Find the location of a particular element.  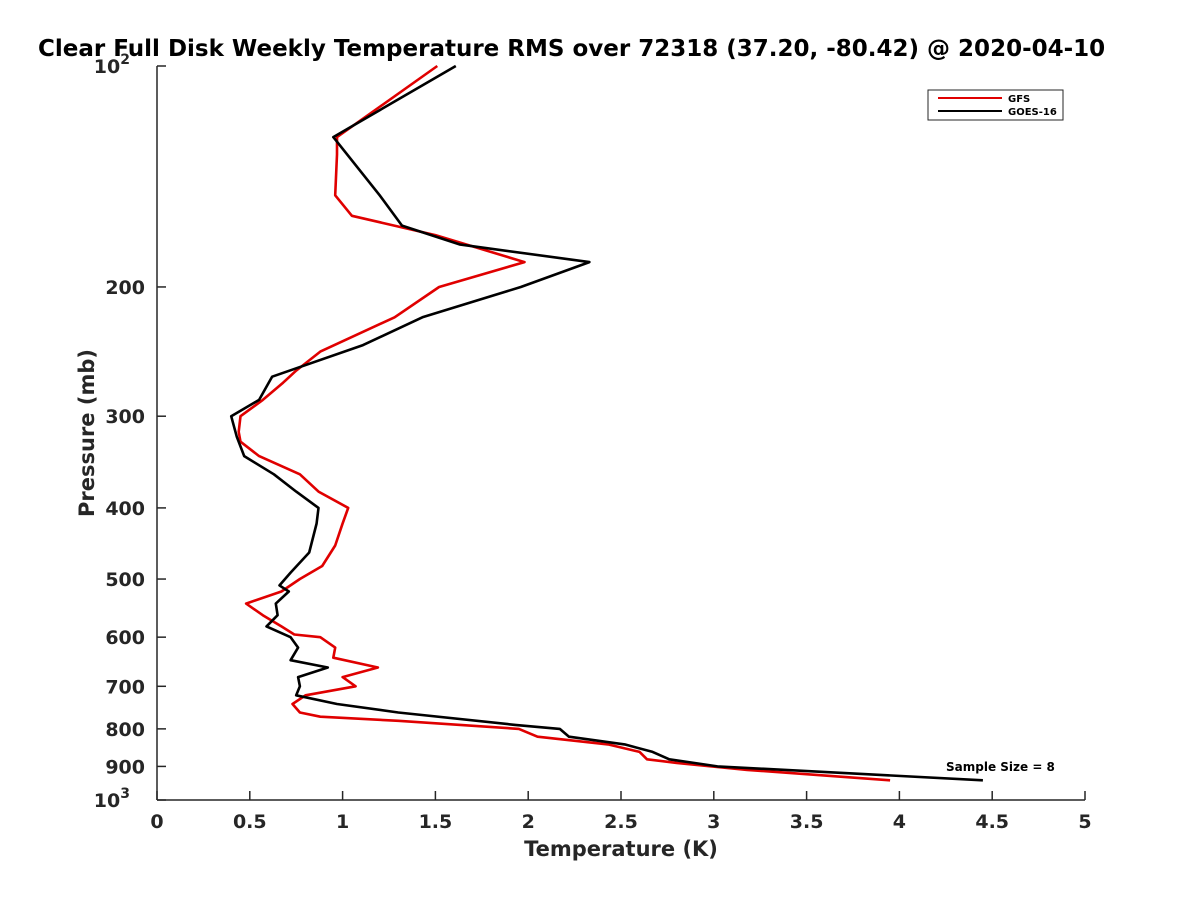

y-tick-label: 300 is located at coordinates (125, 417).